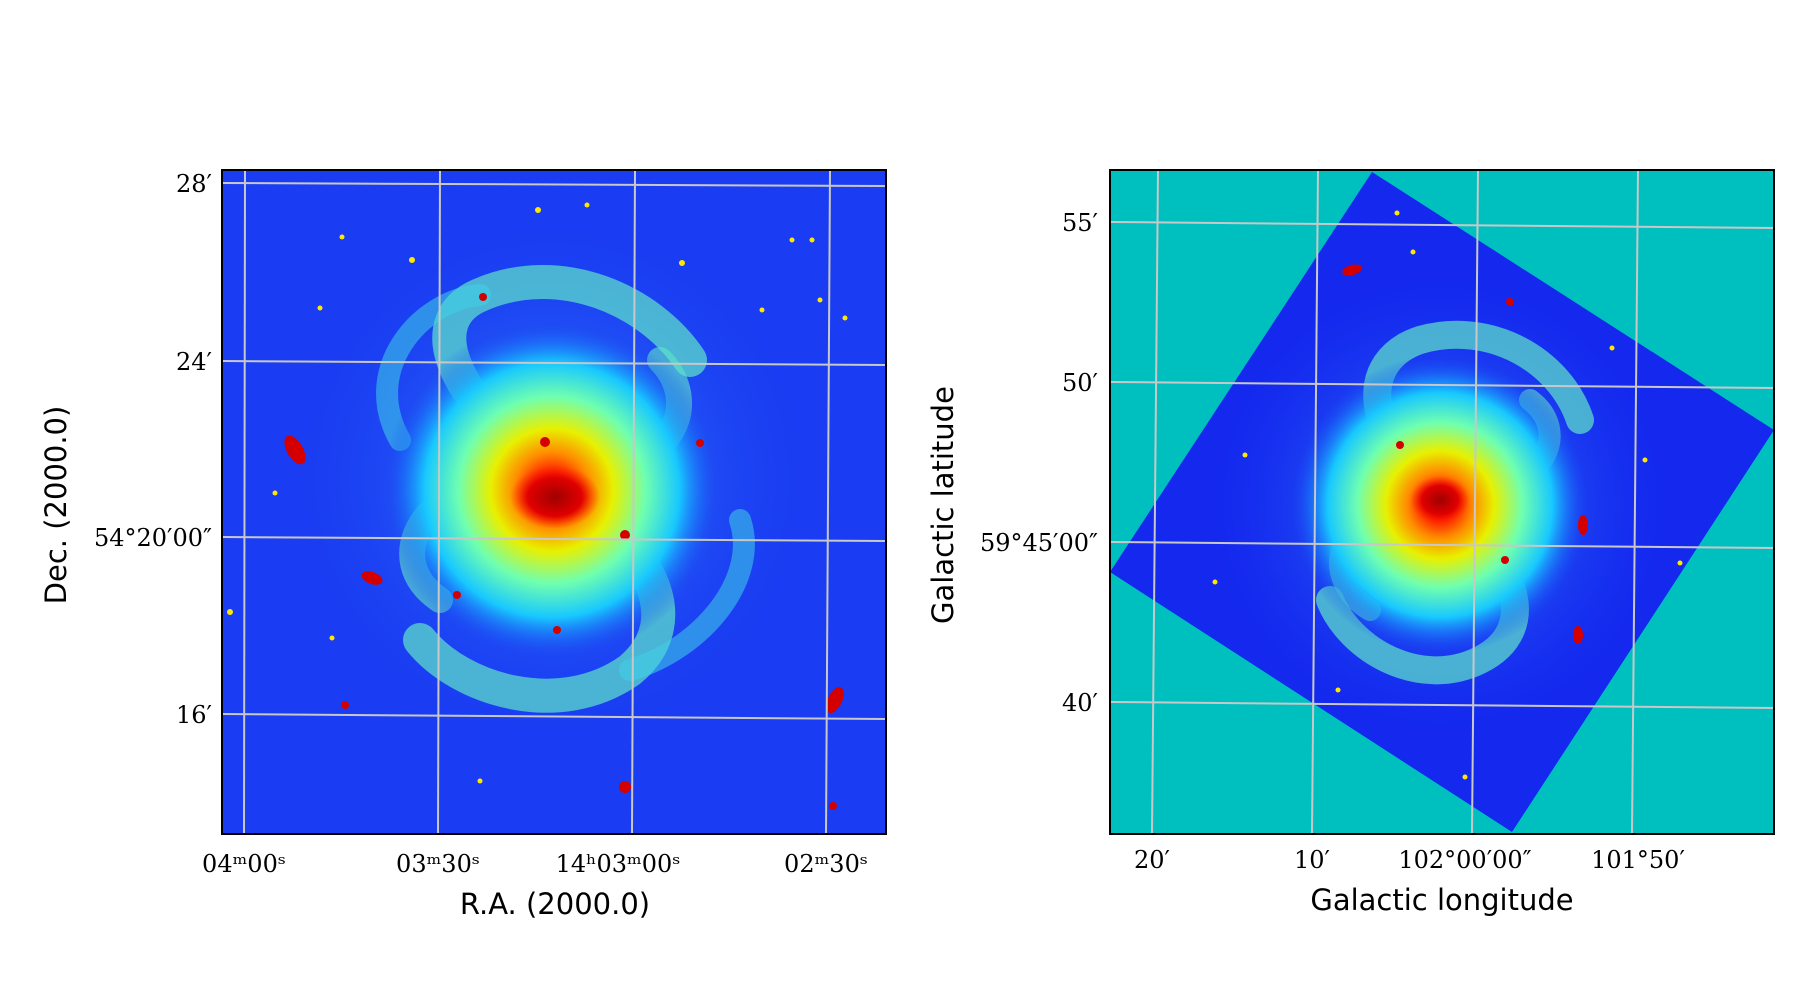  What do you see at coordinates (535, 864) in the screenshot?
I see `left-xtick-labels: 04ᵐ00ˢ 03ᵐ30ˢ 14ʰ03ᵐ00ˢ 02ᵐ30ˢ` at bounding box center [535, 864].